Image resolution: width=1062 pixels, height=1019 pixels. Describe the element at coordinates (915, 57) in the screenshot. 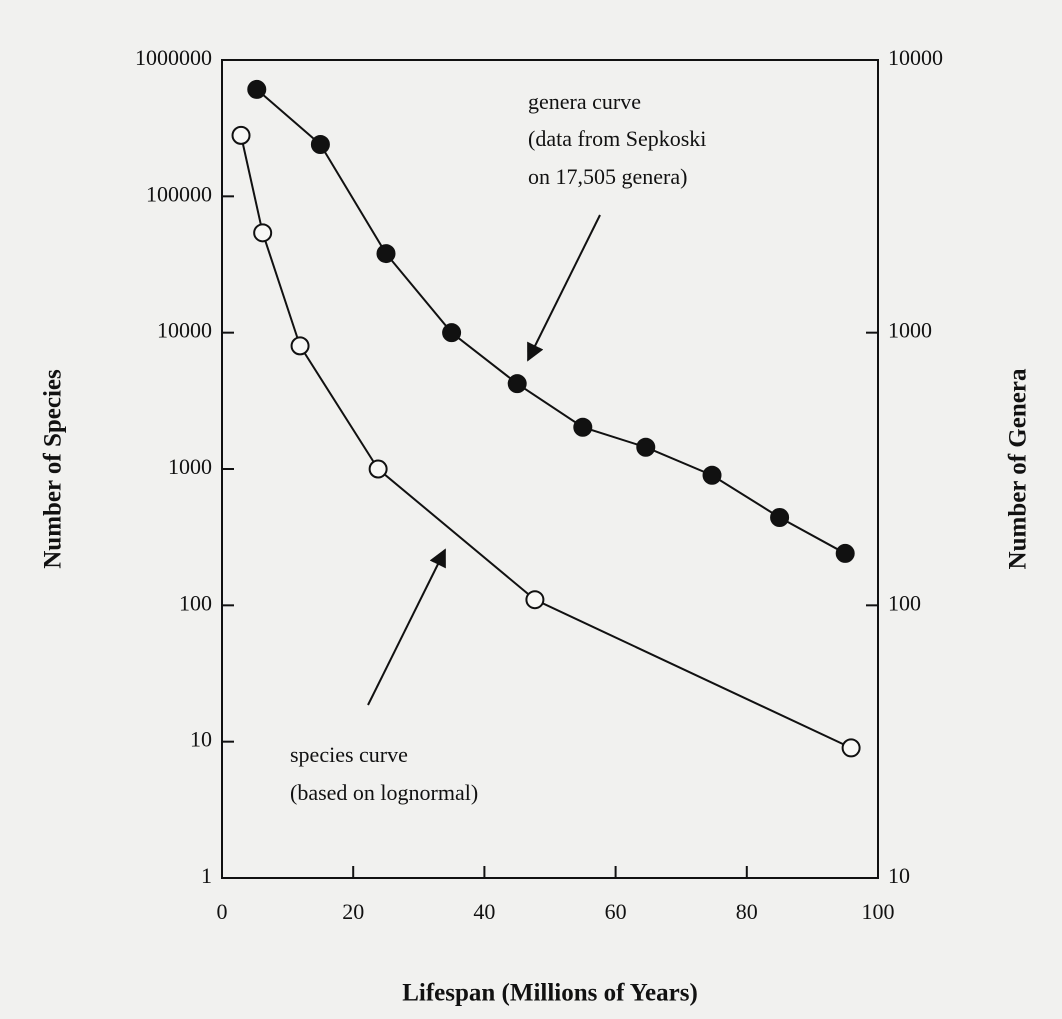

I see `y2-tick-label: 10000` at that location.